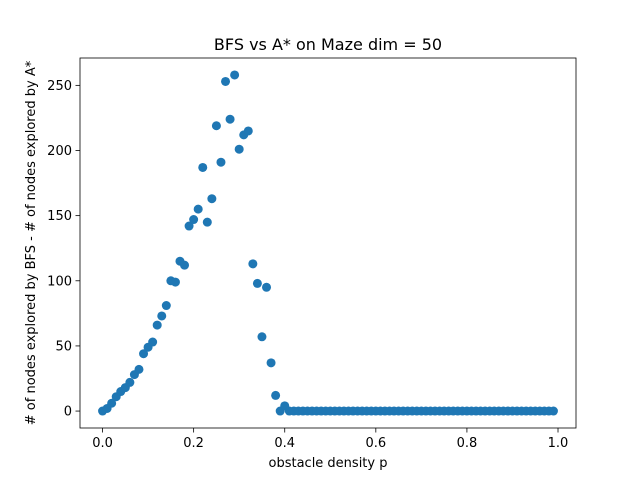  What do you see at coordinates (59, 281) in the screenshot?
I see `y-tick-label: 100` at bounding box center [59, 281].